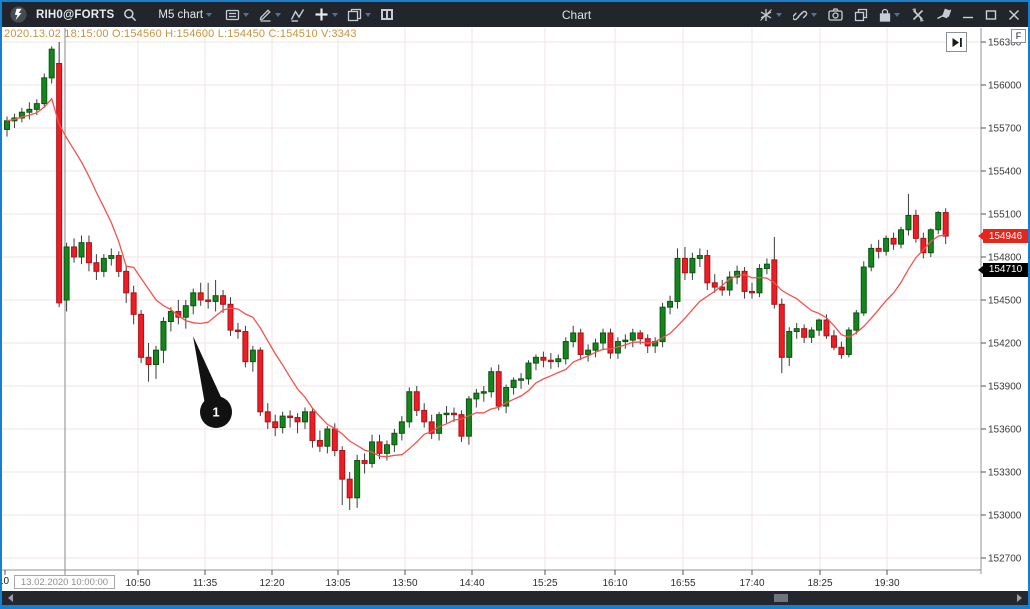  Describe the element at coordinates (943, 14) in the screenshot. I see `pin-button` at that location.